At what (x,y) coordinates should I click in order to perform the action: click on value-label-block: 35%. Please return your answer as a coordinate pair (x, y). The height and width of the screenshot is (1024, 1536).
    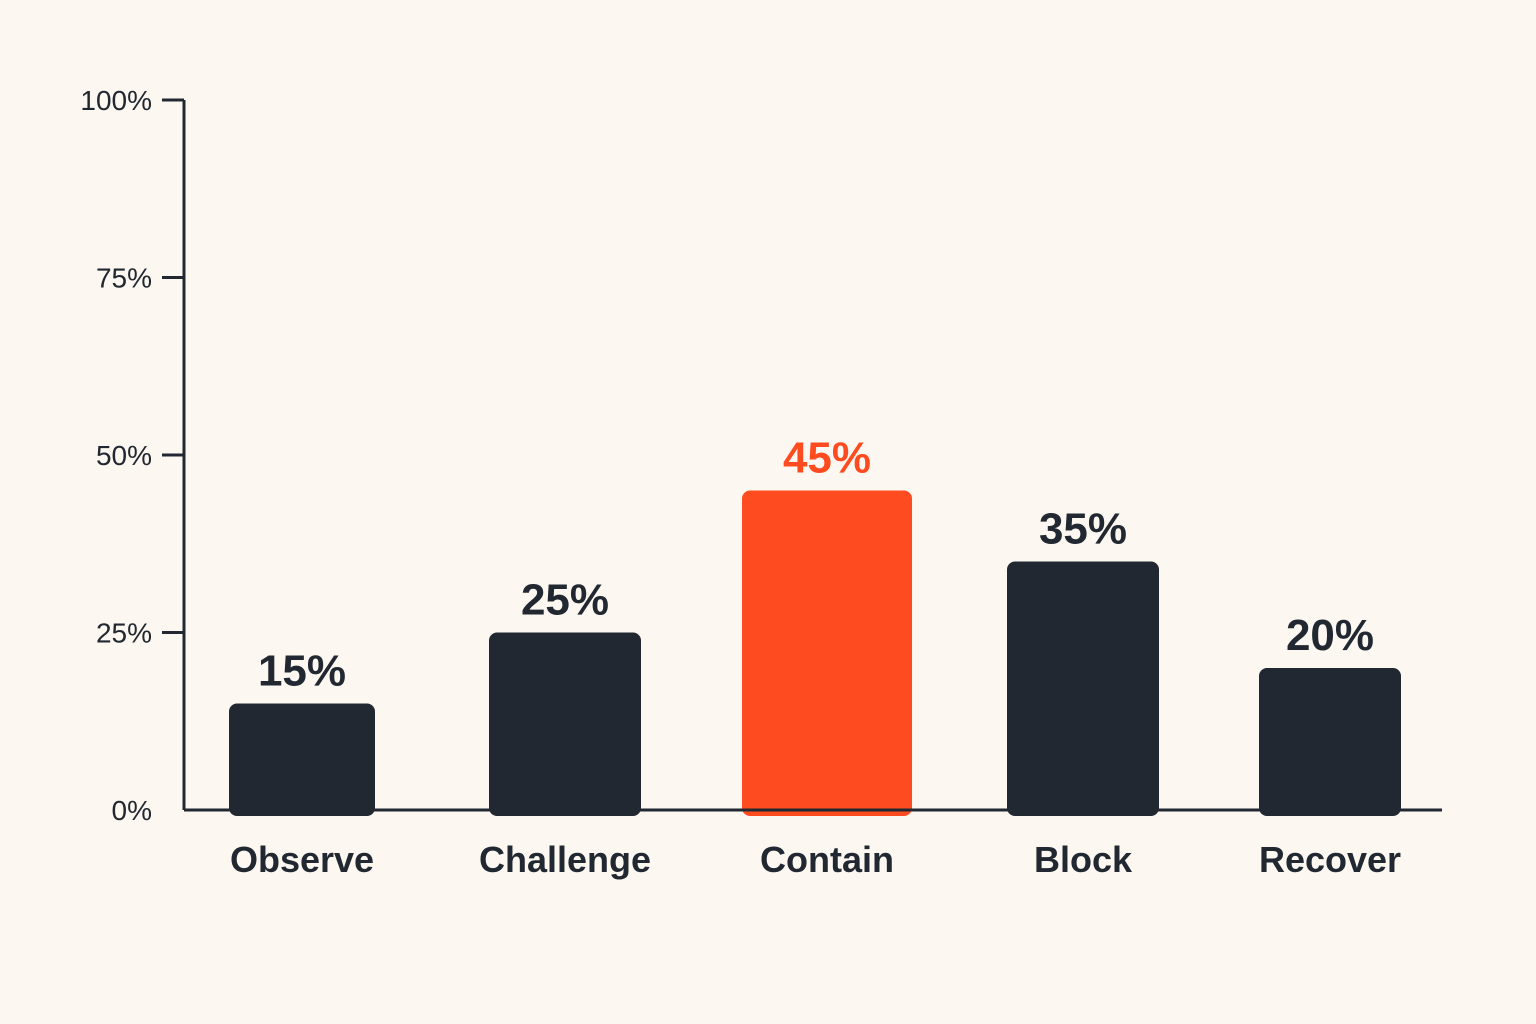
    Looking at the image, I should click on (1083, 529).